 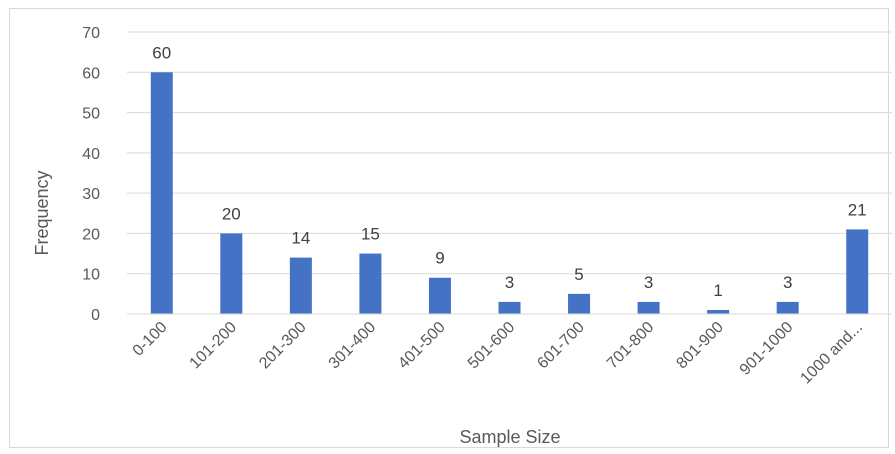 I want to click on y-axis-tick-labels: 0 10 20 30 40 50 60 70, so click(x=91, y=174).